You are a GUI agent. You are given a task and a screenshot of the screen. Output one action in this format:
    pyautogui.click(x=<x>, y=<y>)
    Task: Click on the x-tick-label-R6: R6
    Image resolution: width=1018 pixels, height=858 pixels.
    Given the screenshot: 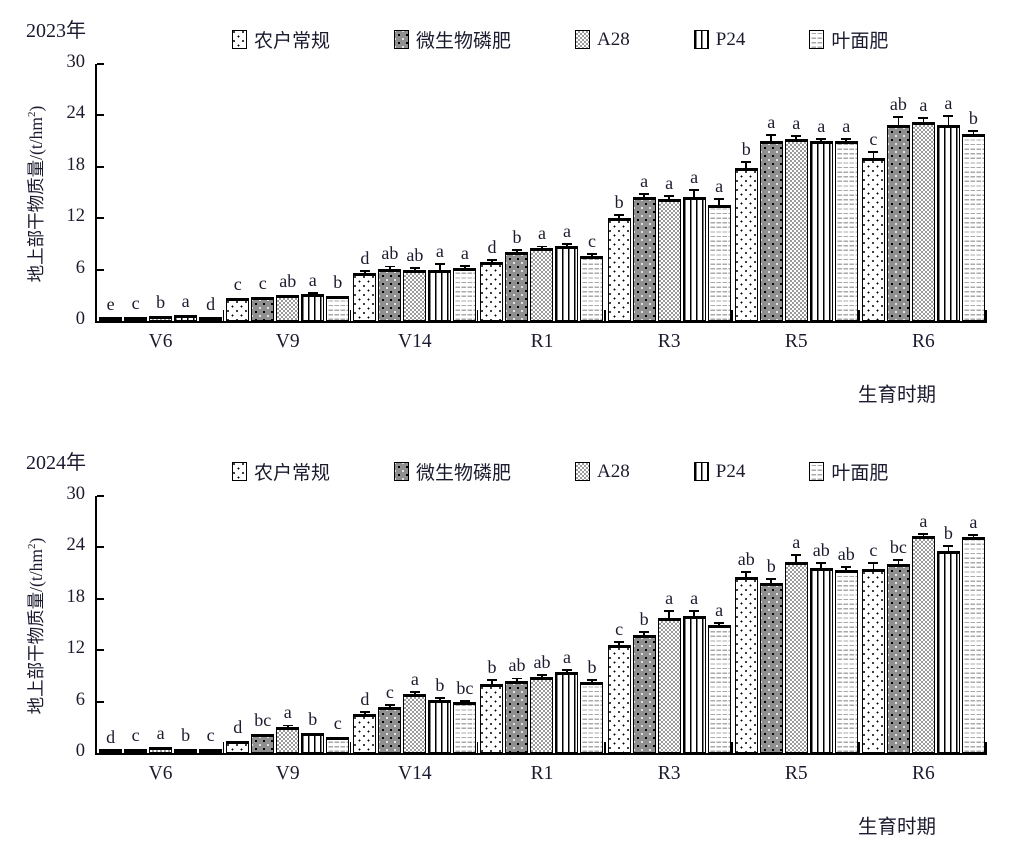 What is the action you would take?
    pyautogui.click(x=923, y=341)
    